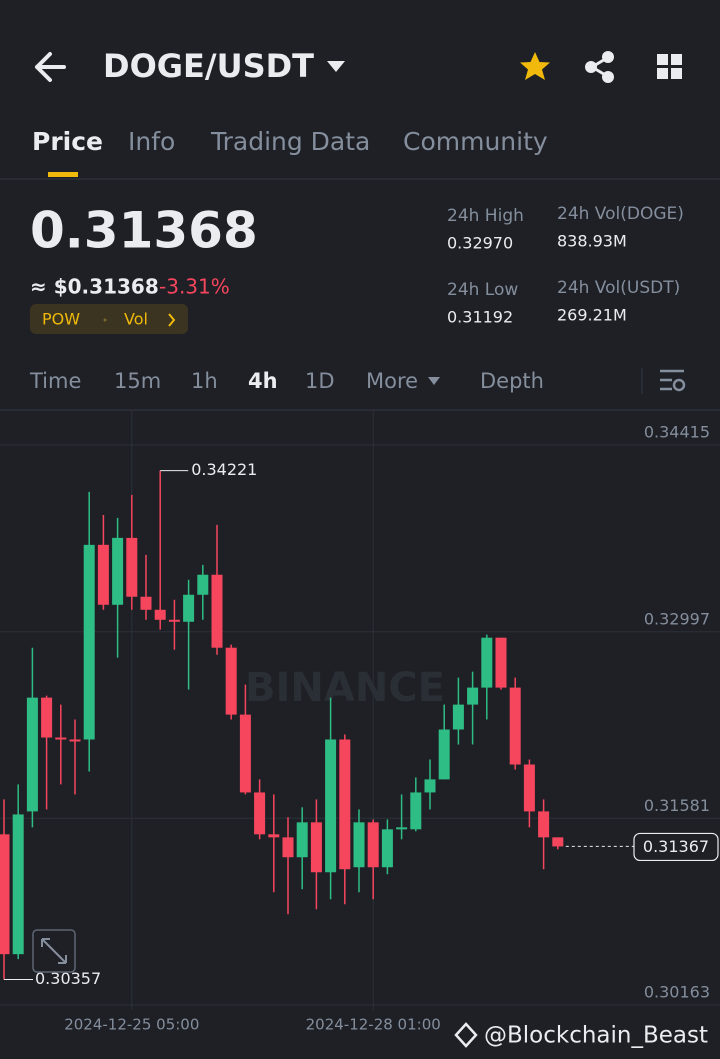 The height and width of the screenshot is (1059, 720). Describe the element at coordinates (466, 1035) in the screenshot. I see `credit-logo` at that location.